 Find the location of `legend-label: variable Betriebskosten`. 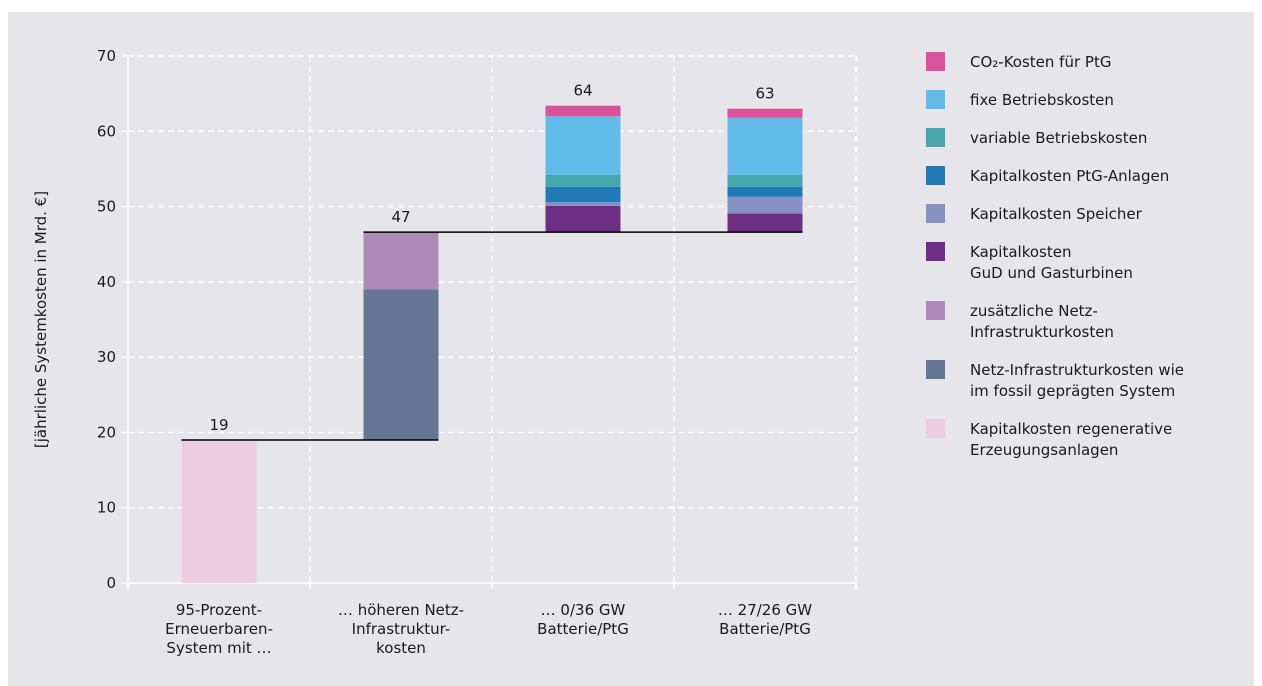

legend-label: variable Betriebskosten is located at coordinates (1058, 138).